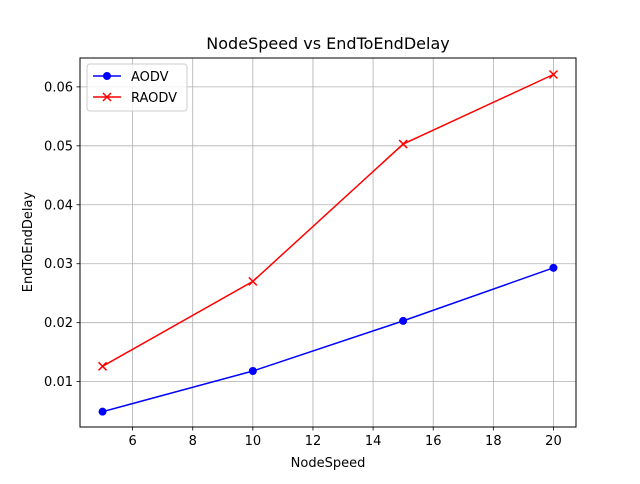  What do you see at coordinates (58, 205) in the screenshot?
I see `y-tick-label: 0.04` at bounding box center [58, 205].